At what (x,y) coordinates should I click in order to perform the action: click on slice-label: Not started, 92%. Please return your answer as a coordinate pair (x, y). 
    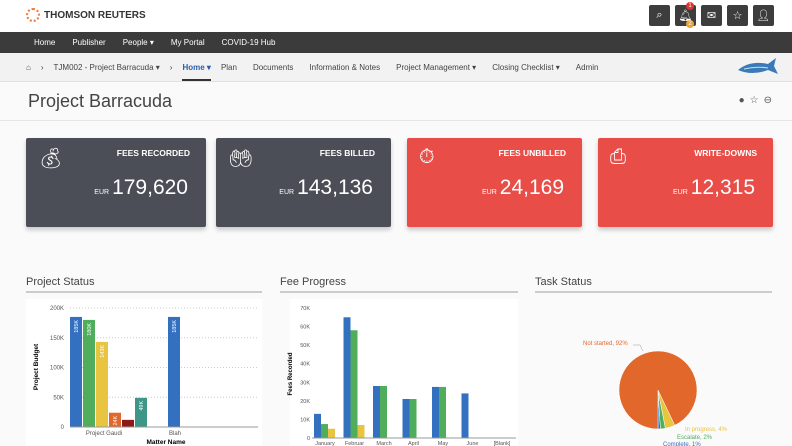
    Looking at the image, I should click on (605, 344).